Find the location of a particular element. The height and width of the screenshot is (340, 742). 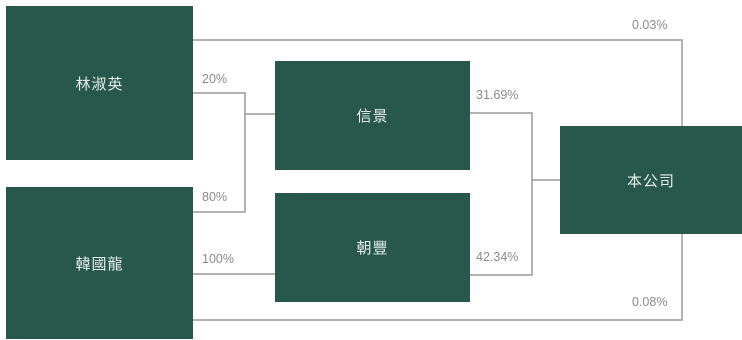

line-xinjing-to-company is located at coordinates (515, 146).